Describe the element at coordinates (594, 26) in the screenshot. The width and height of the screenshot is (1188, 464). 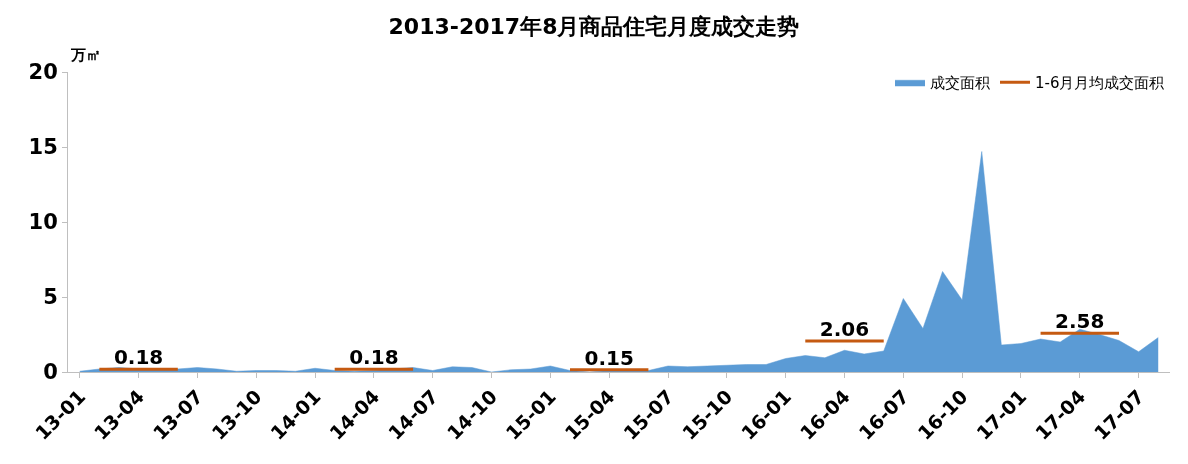
I see `chart-title: 2013-2017年8月商品住宅月度成交走势` at that location.